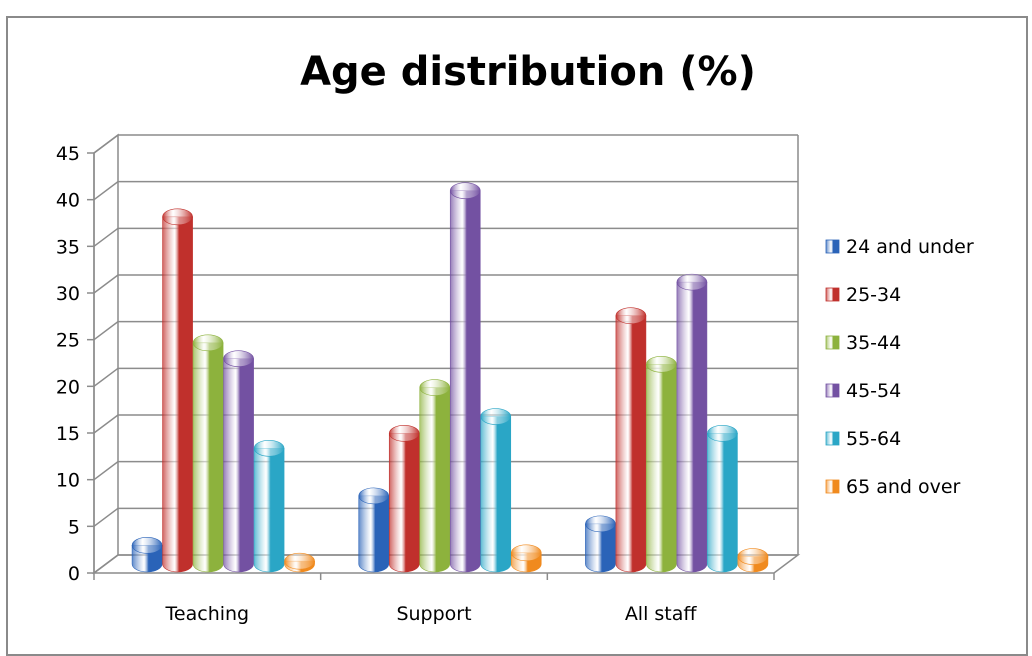 This screenshot has width=1032, height=656. What do you see at coordinates (68, 481) in the screenshot?
I see `y-tick-label: 10` at bounding box center [68, 481].